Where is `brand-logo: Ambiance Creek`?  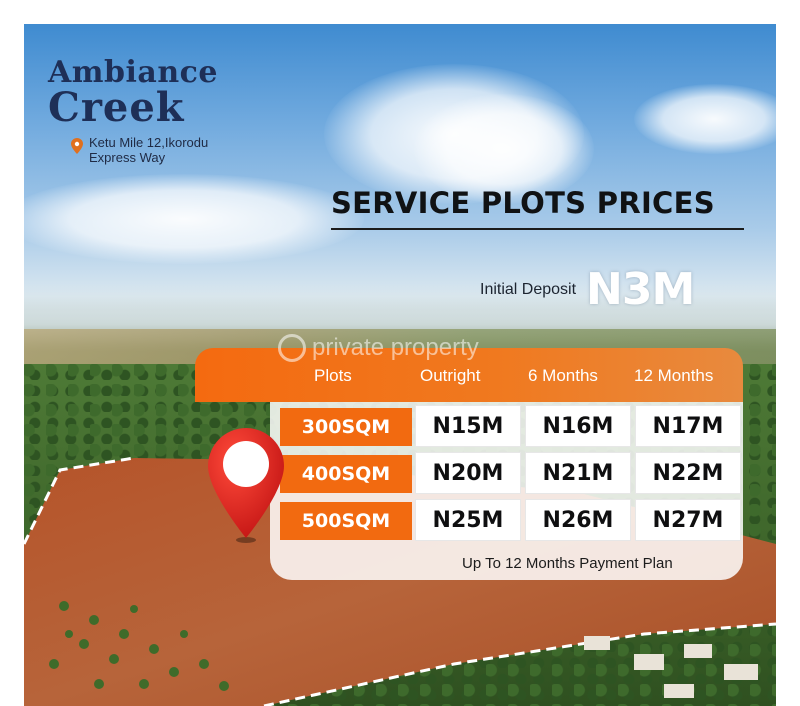 brand-logo: Ambiance Creek is located at coordinates (148, 93).